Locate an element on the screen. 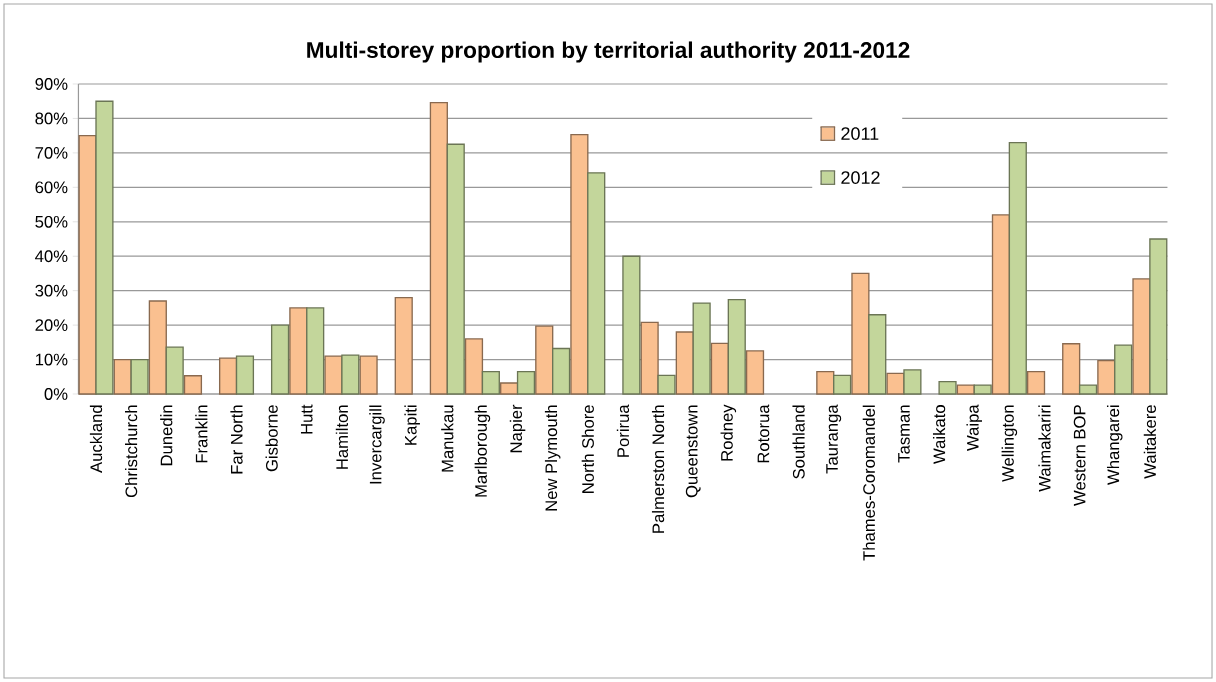  y-tick-label: 0% is located at coordinates (56, 394).